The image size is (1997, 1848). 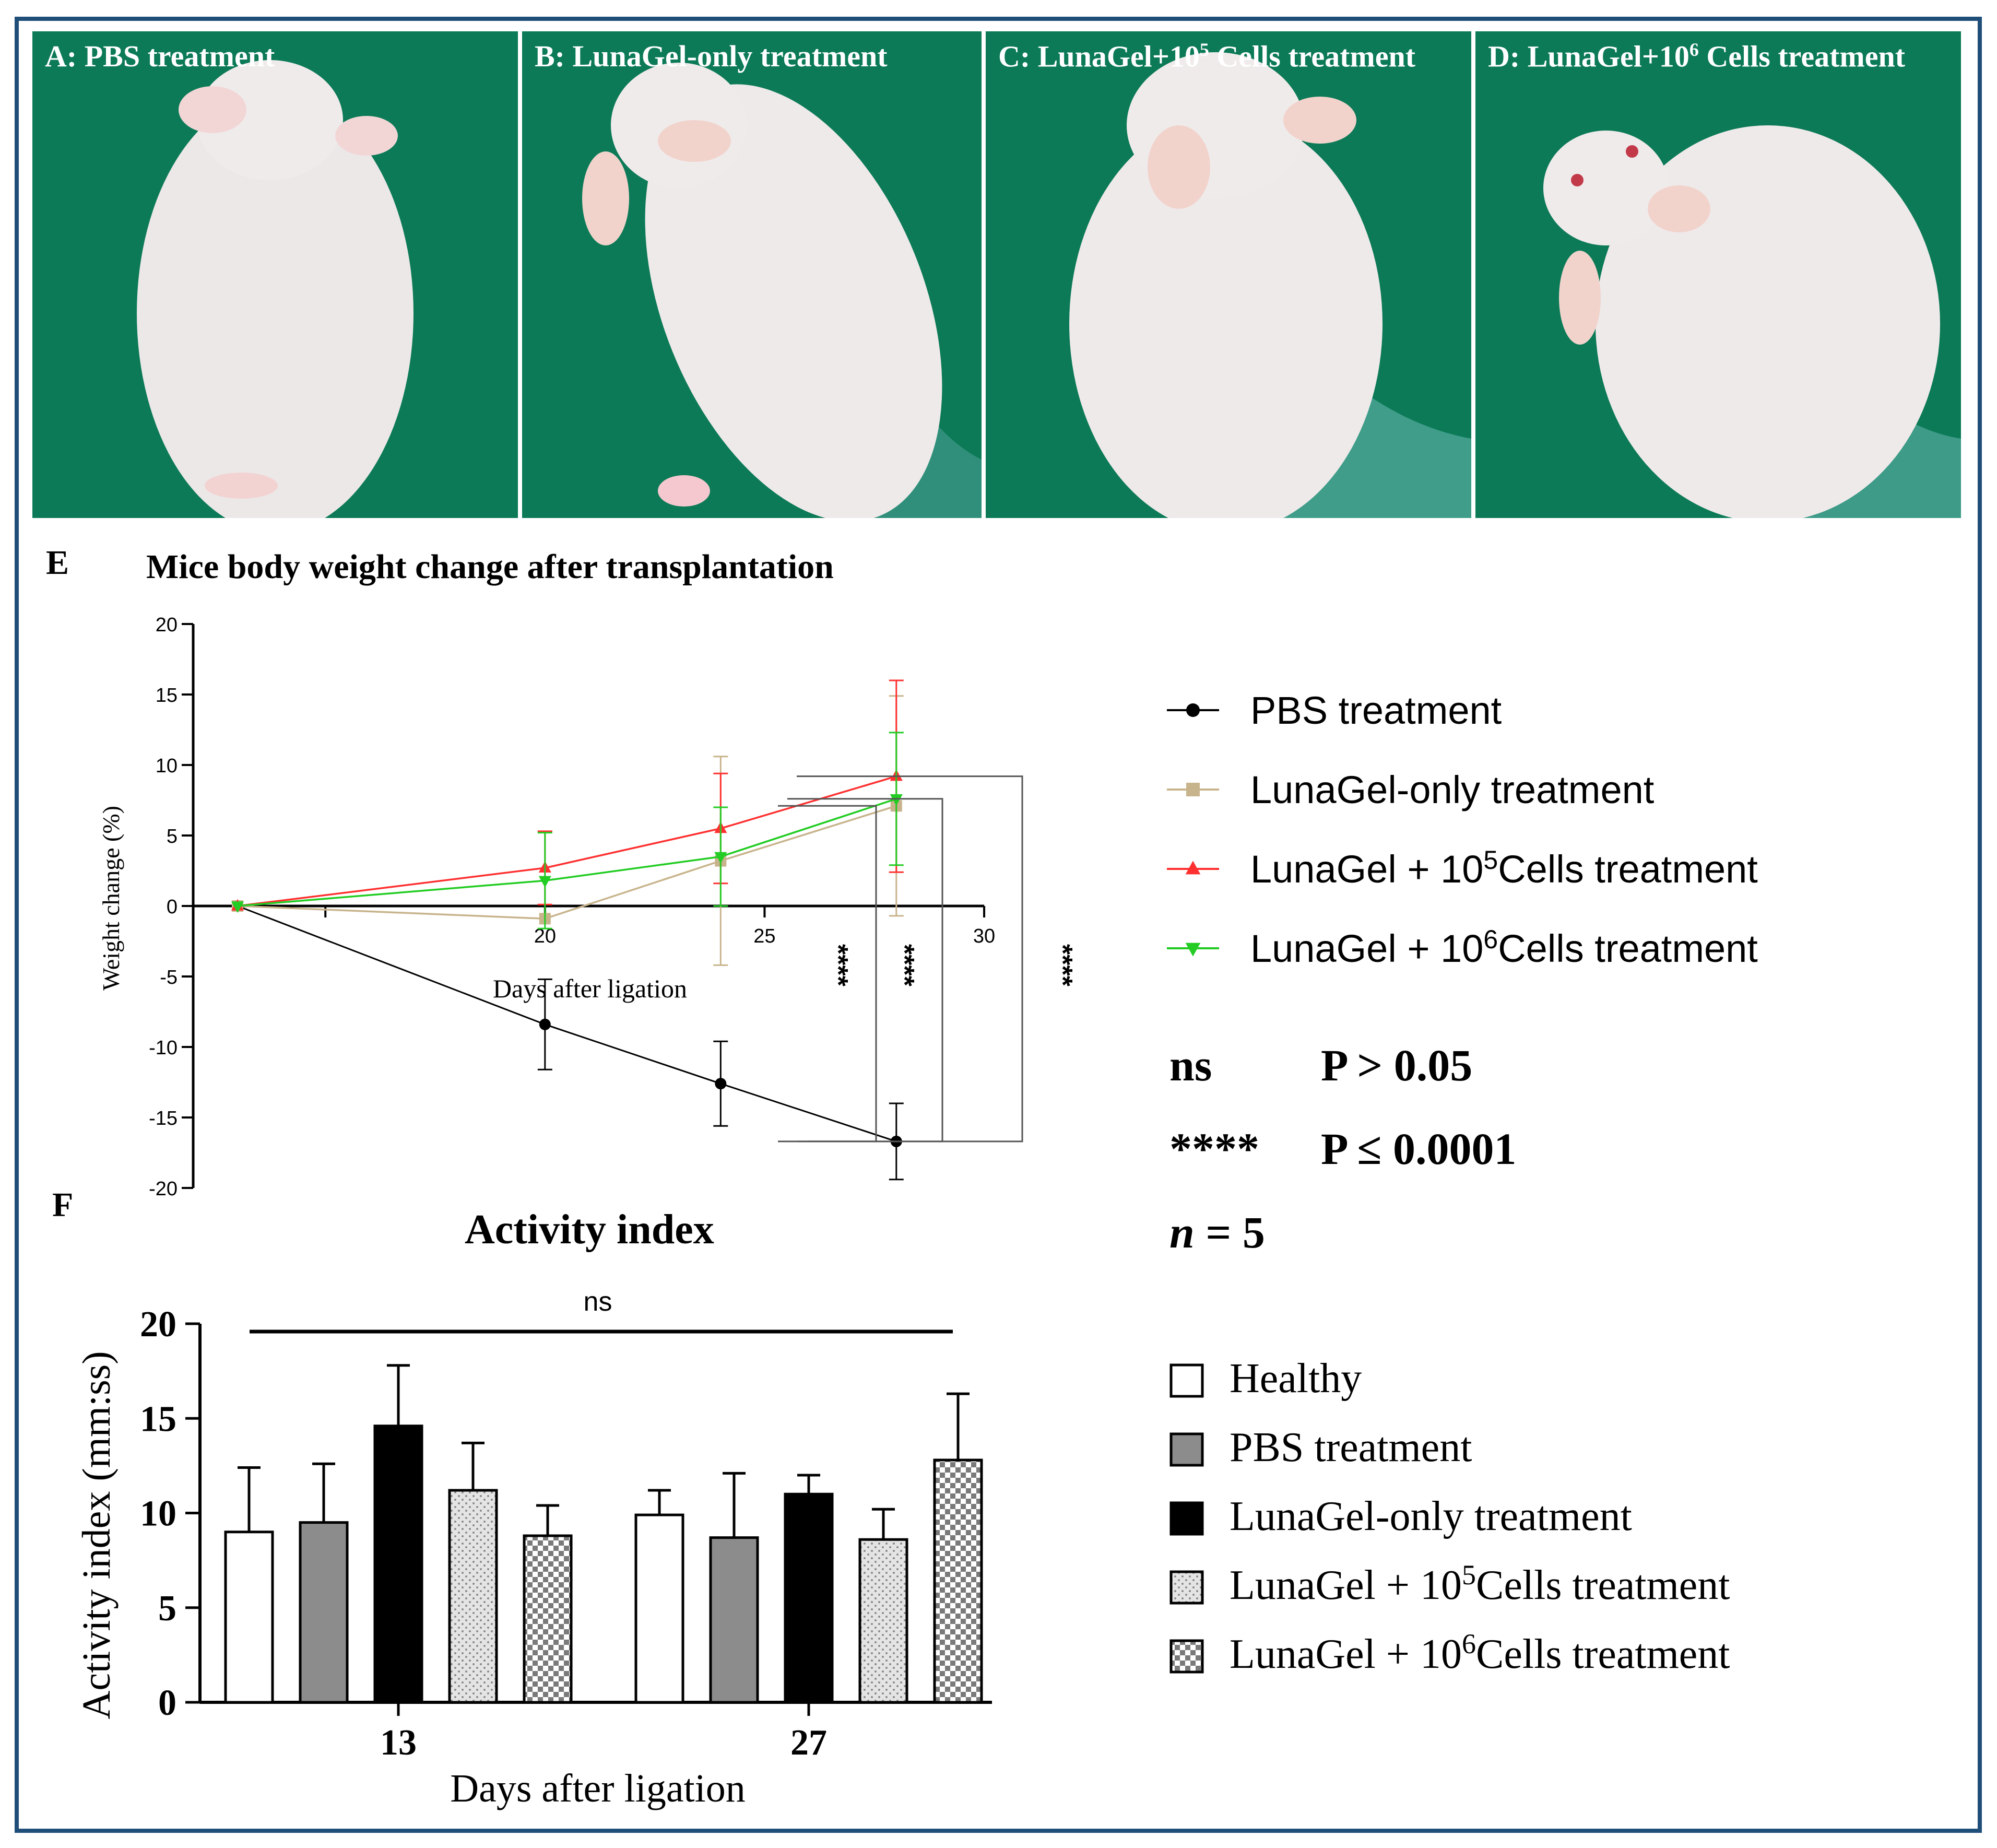 I want to click on photo-label-c: C: LunaGel+105 Cells treatment, so click(x=1207, y=56).